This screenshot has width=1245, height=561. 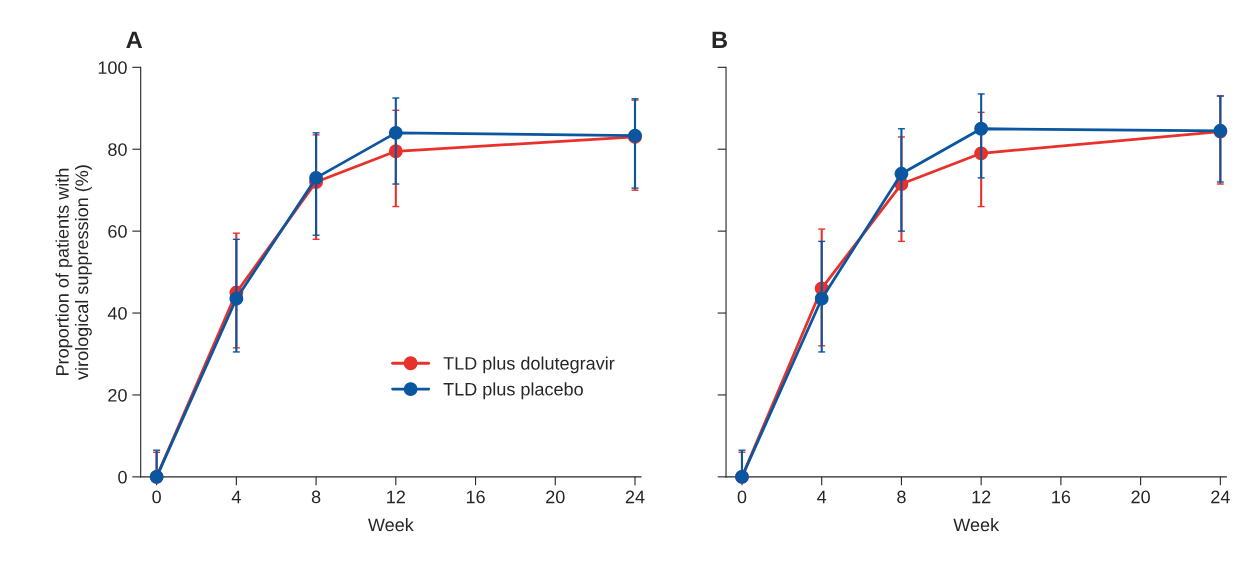 I want to click on legend-label: TLD plus dolutegravir, so click(x=529, y=365).